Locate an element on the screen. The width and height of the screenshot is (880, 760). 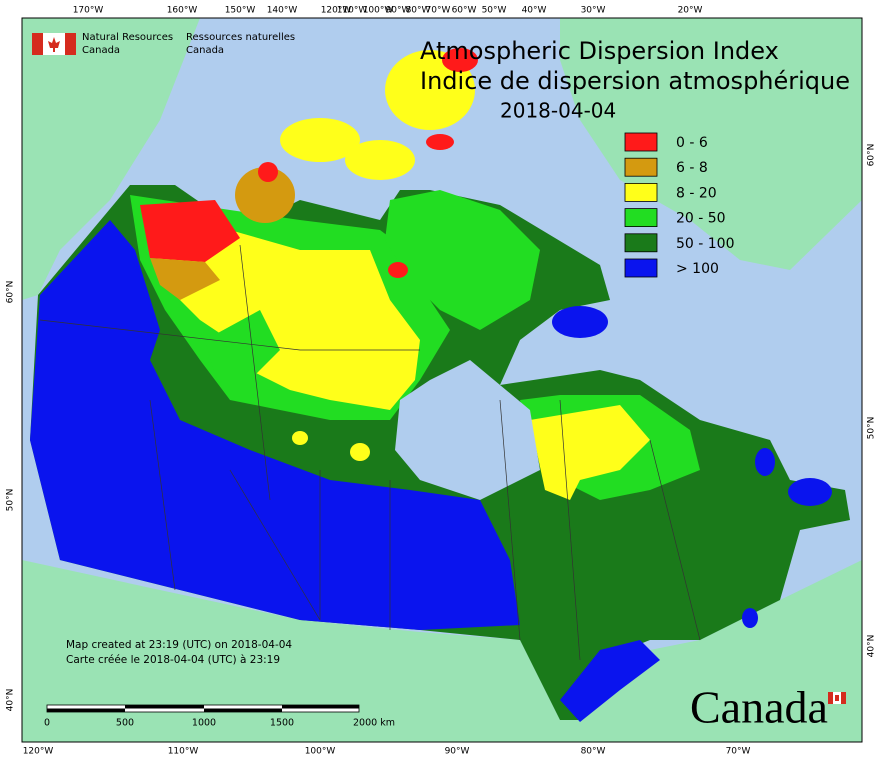
title-en: Atmospheric Dispersion Index is located at coordinates (599, 51).